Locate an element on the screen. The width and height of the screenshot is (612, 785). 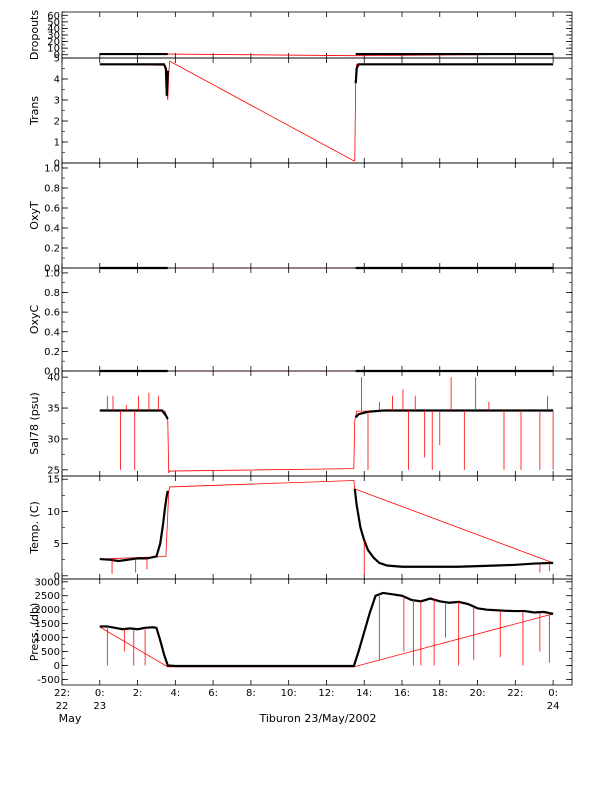
y-tick-label: 15 is located at coordinates (53, 480).